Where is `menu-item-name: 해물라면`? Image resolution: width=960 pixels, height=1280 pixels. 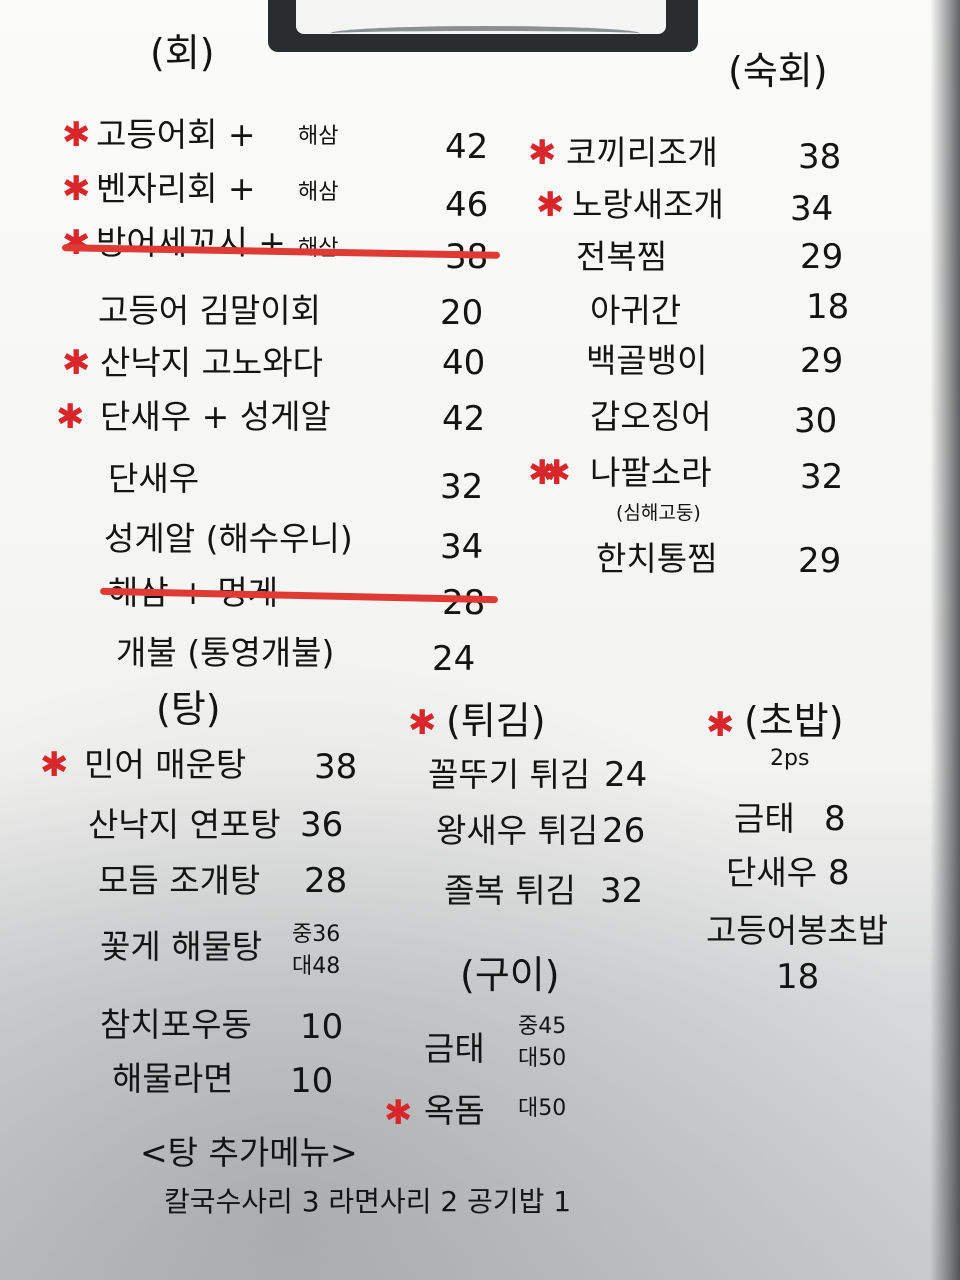
menu-item-name: 해물라면 is located at coordinates (173, 1078).